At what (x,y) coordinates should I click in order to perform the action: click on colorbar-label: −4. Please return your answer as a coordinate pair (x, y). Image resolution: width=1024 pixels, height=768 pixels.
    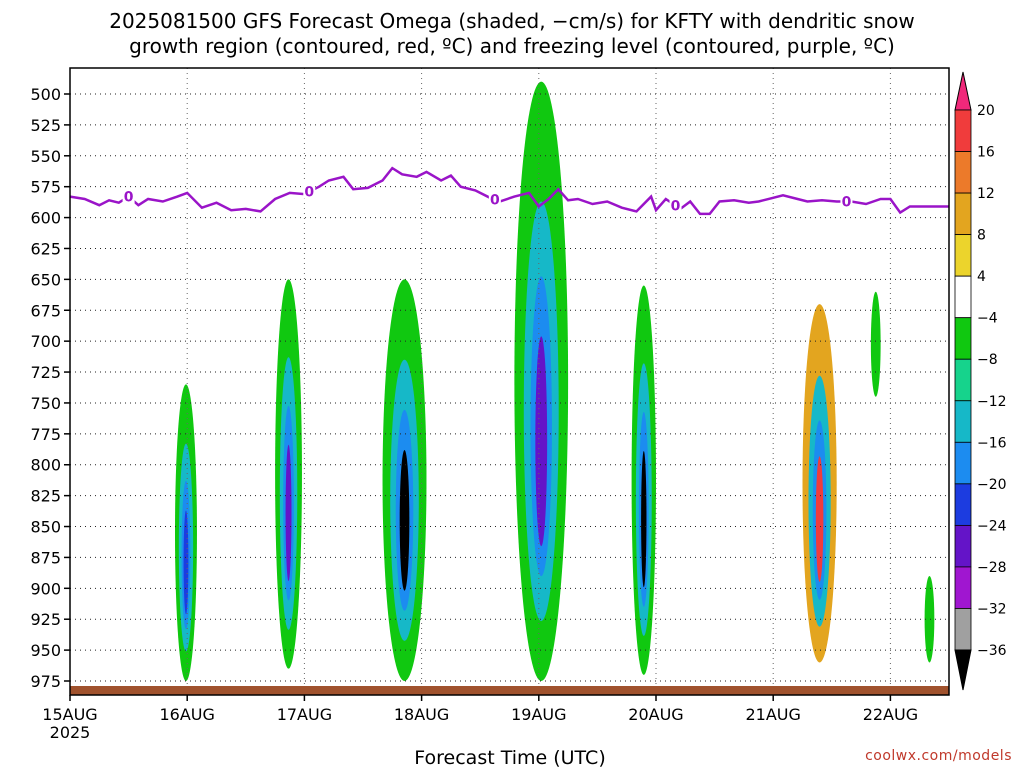
    Looking at the image, I should click on (987, 319).